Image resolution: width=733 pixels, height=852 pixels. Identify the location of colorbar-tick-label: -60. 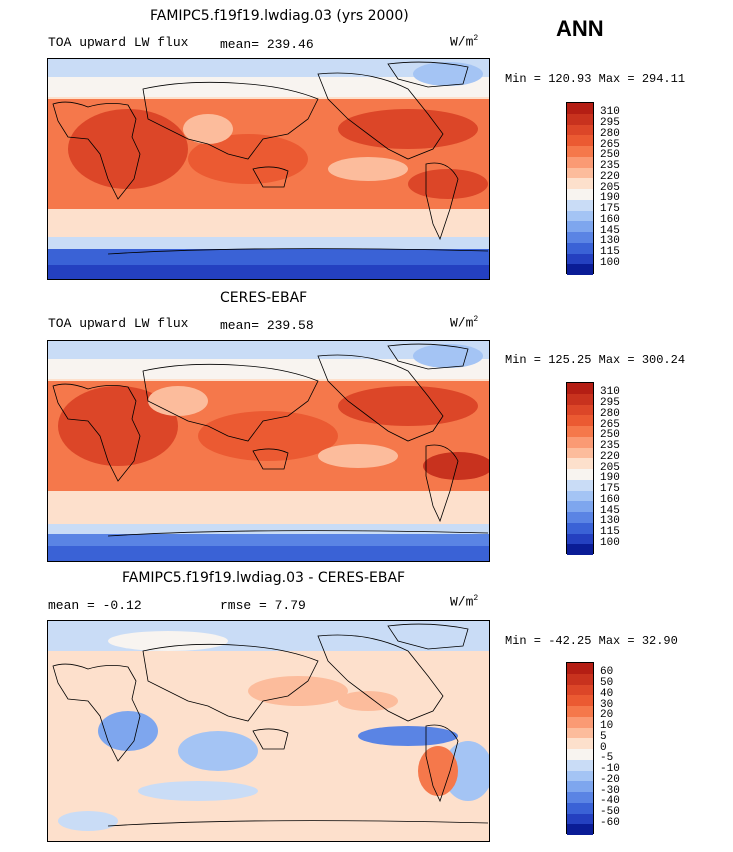
(610, 822).